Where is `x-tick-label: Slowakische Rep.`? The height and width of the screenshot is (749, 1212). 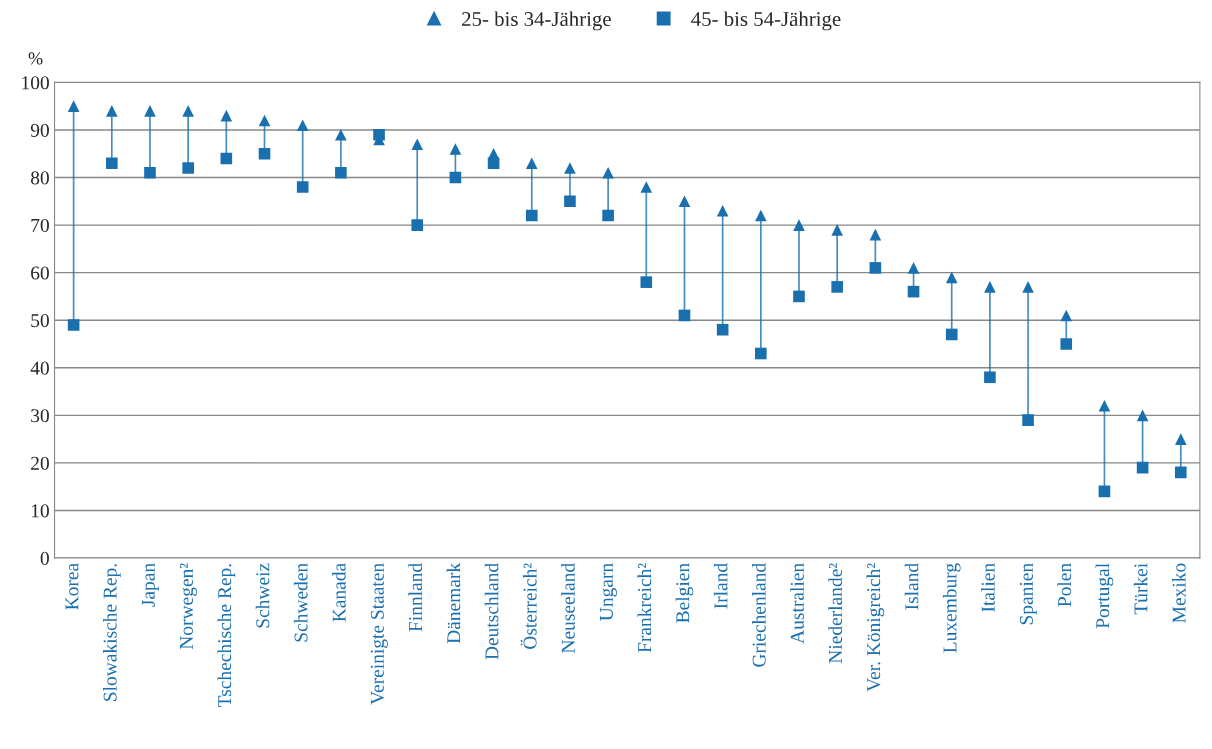 x-tick-label: Slowakische Rep. is located at coordinates (111, 632).